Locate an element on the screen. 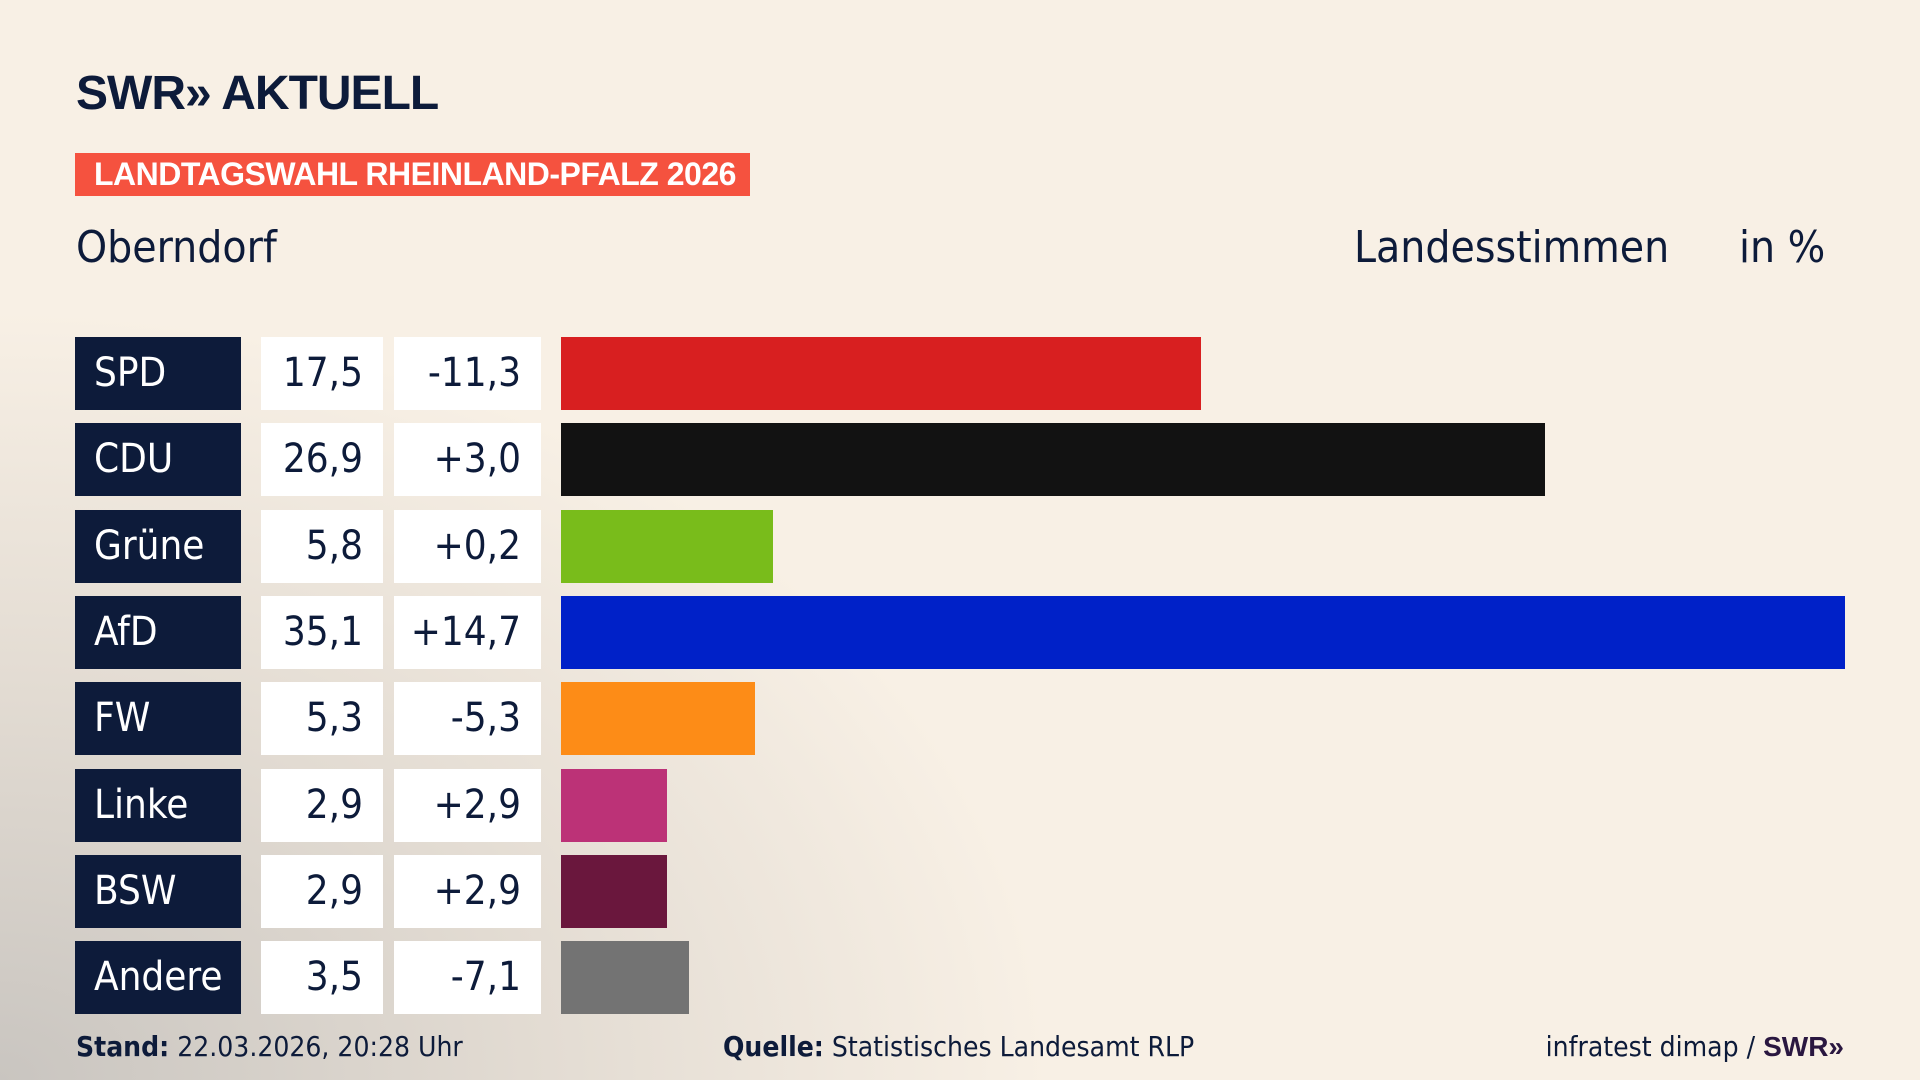  credit: infratest dimap / SWR» is located at coordinates (1695, 1047).